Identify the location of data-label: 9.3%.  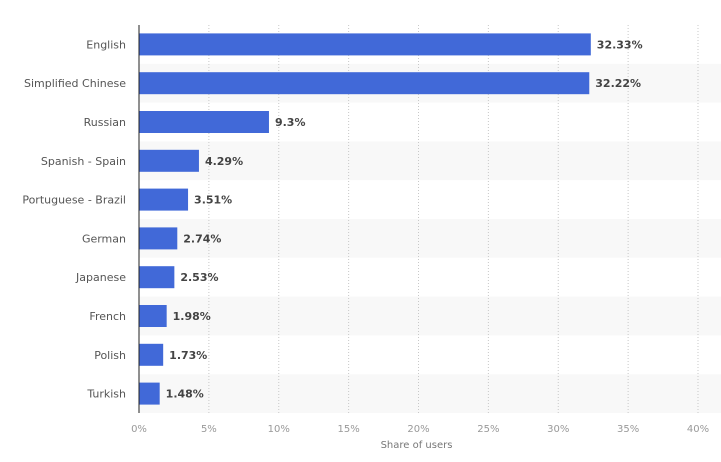
(290, 122).